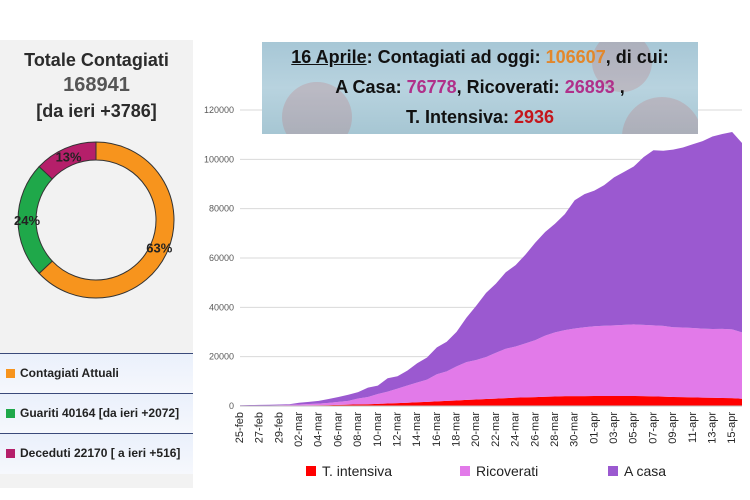 This screenshot has height=500, width=750. Describe the element at coordinates (329, 57) in the screenshot. I see `headline-date: 16 Aprile` at that location.